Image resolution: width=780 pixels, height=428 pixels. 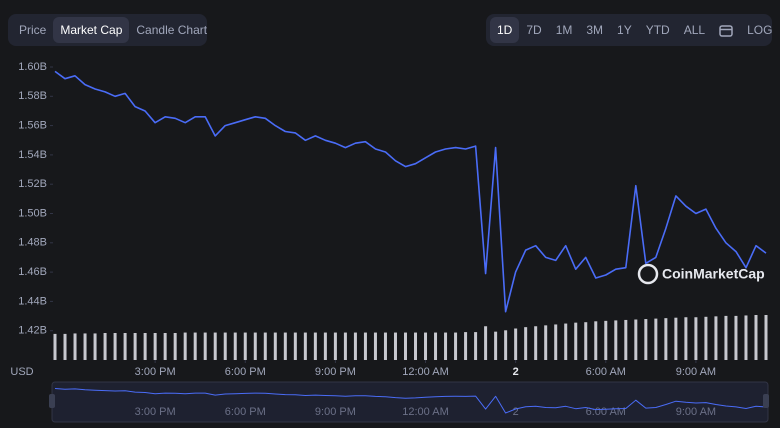 I want to click on x-tick-label: 3:00 PM, so click(x=155, y=372).